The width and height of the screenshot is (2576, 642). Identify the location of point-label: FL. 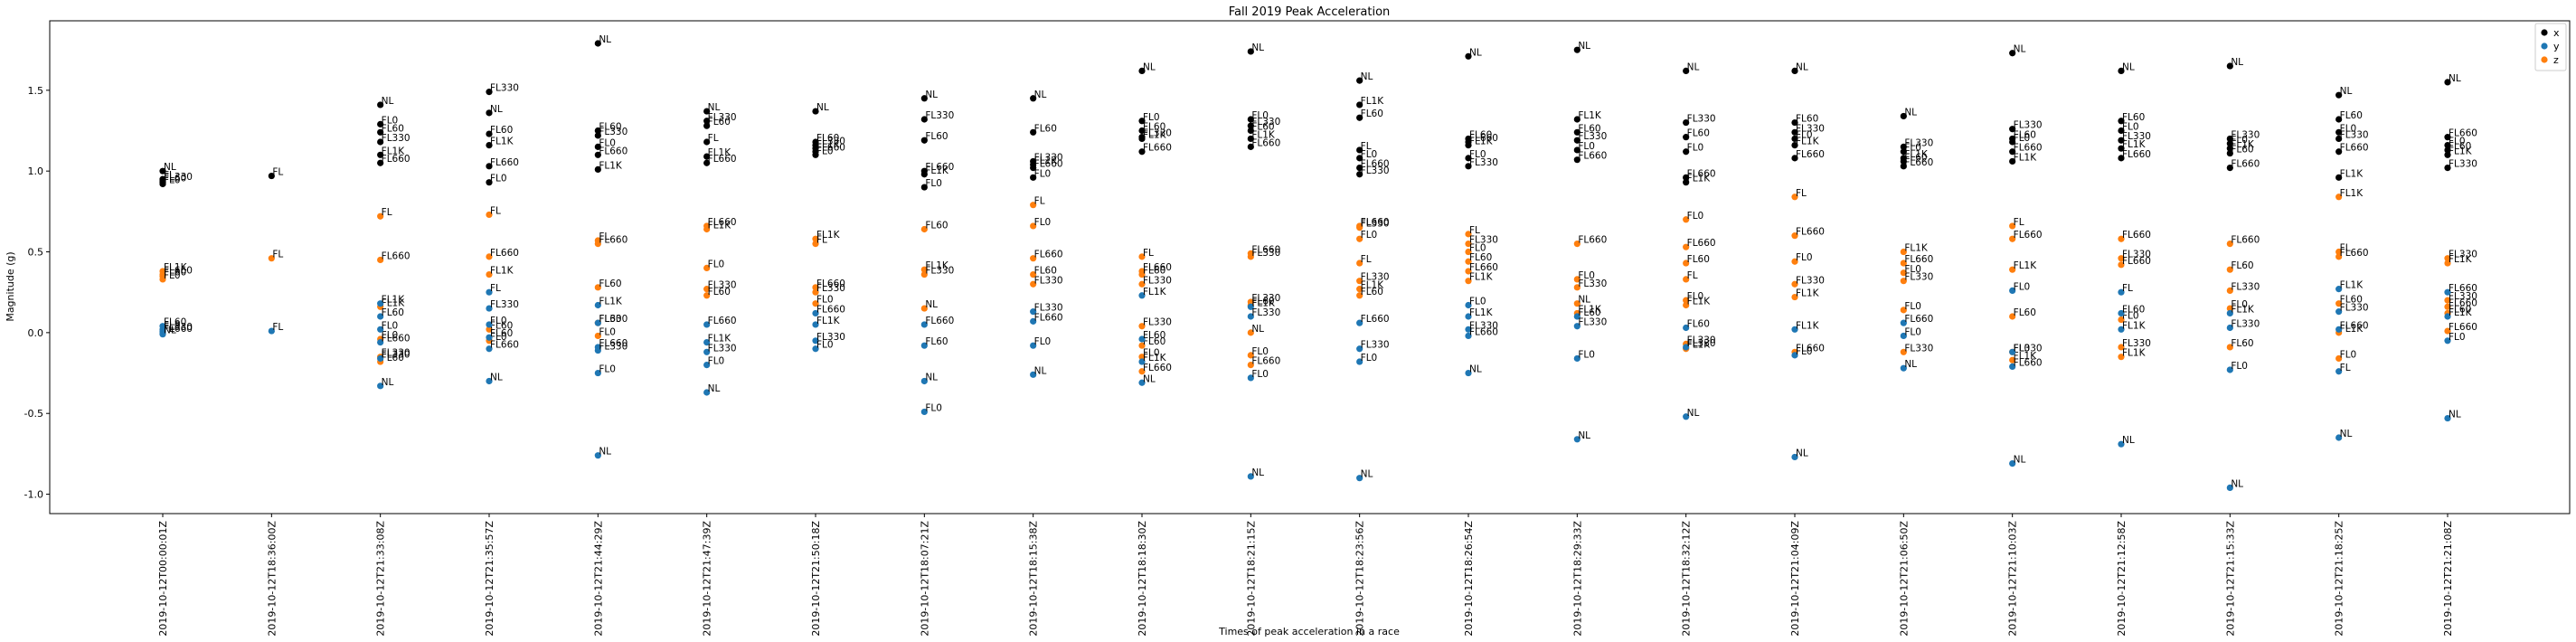
(277, 255).